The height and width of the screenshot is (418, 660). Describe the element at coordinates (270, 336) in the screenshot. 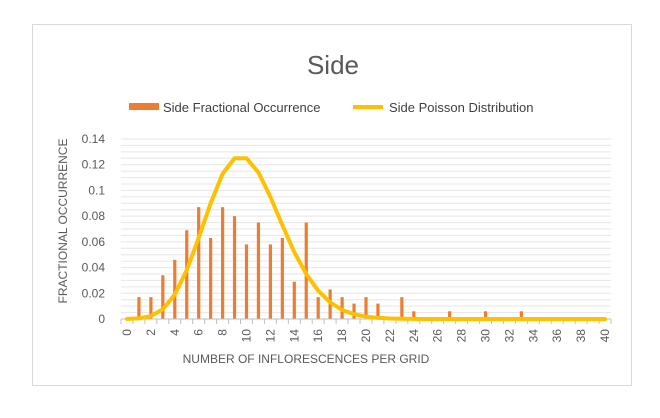

I see `x-tick-label: 12` at that location.